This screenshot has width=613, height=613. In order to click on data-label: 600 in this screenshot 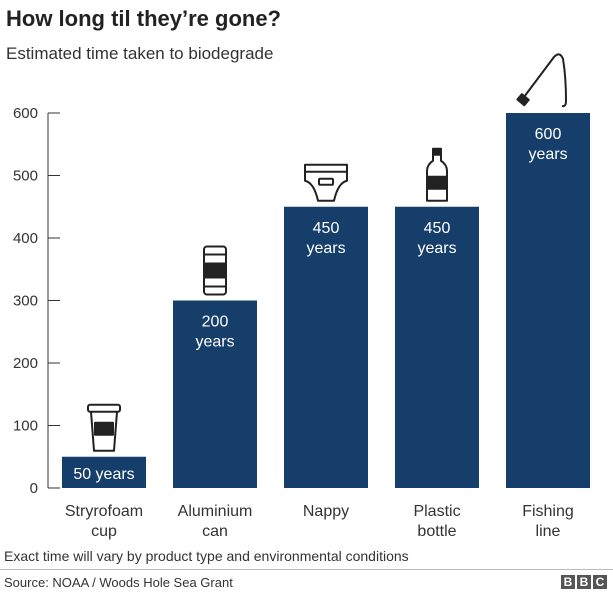, I will do `click(548, 134)`.